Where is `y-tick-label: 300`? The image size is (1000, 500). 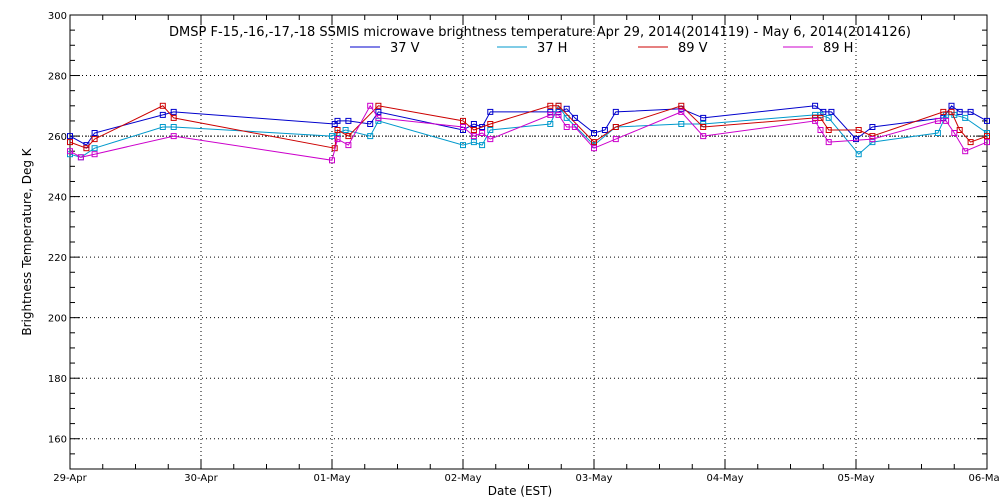 y-tick-label: 300 is located at coordinates (57, 16).